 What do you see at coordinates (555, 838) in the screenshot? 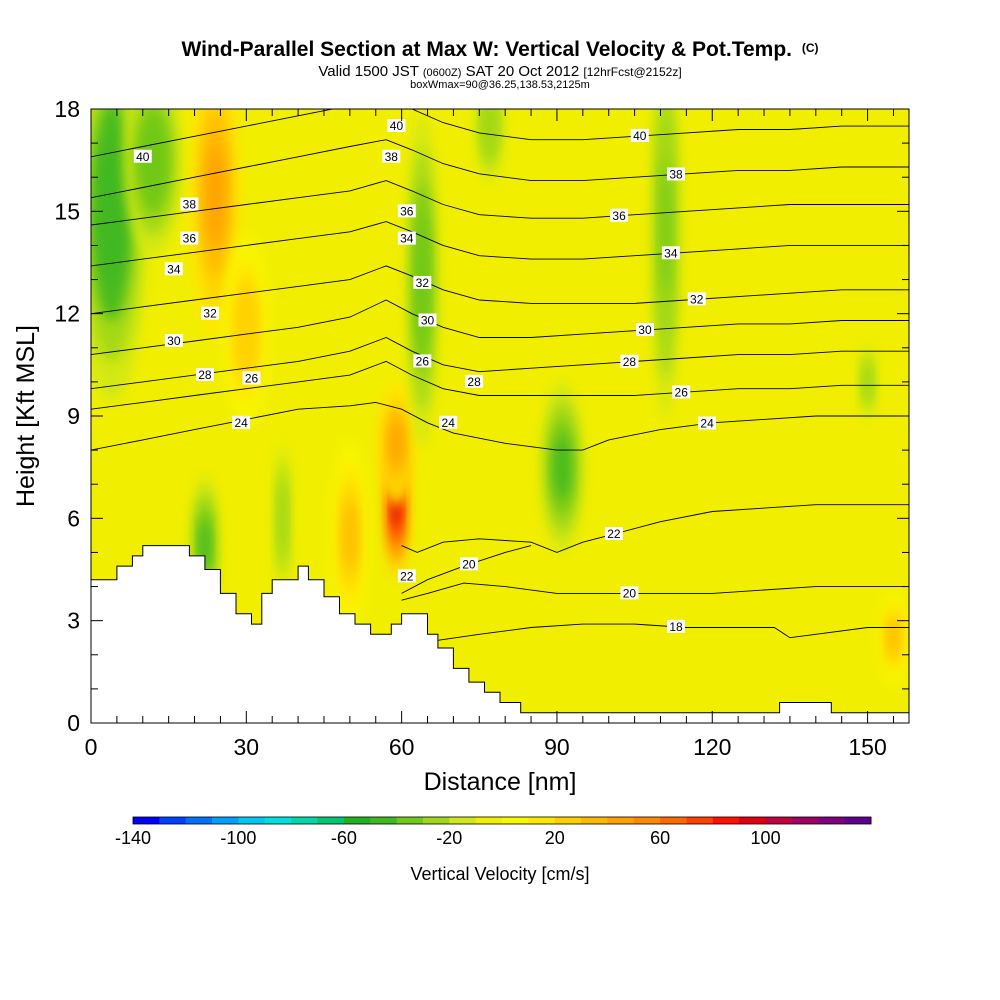
I see `colorbar-tick-label: 20` at bounding box center [555, 838].